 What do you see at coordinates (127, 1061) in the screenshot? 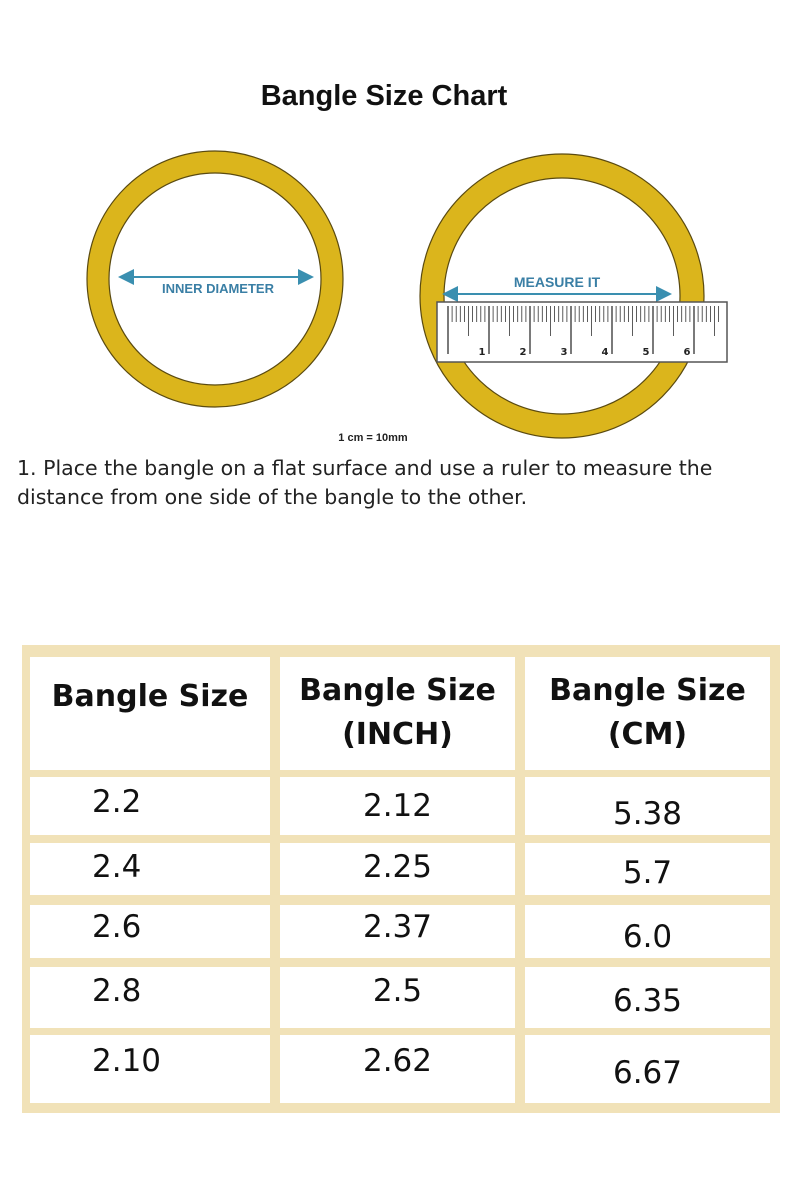
I see `cell-value: 2.10` at bounding box center [127, 1061].